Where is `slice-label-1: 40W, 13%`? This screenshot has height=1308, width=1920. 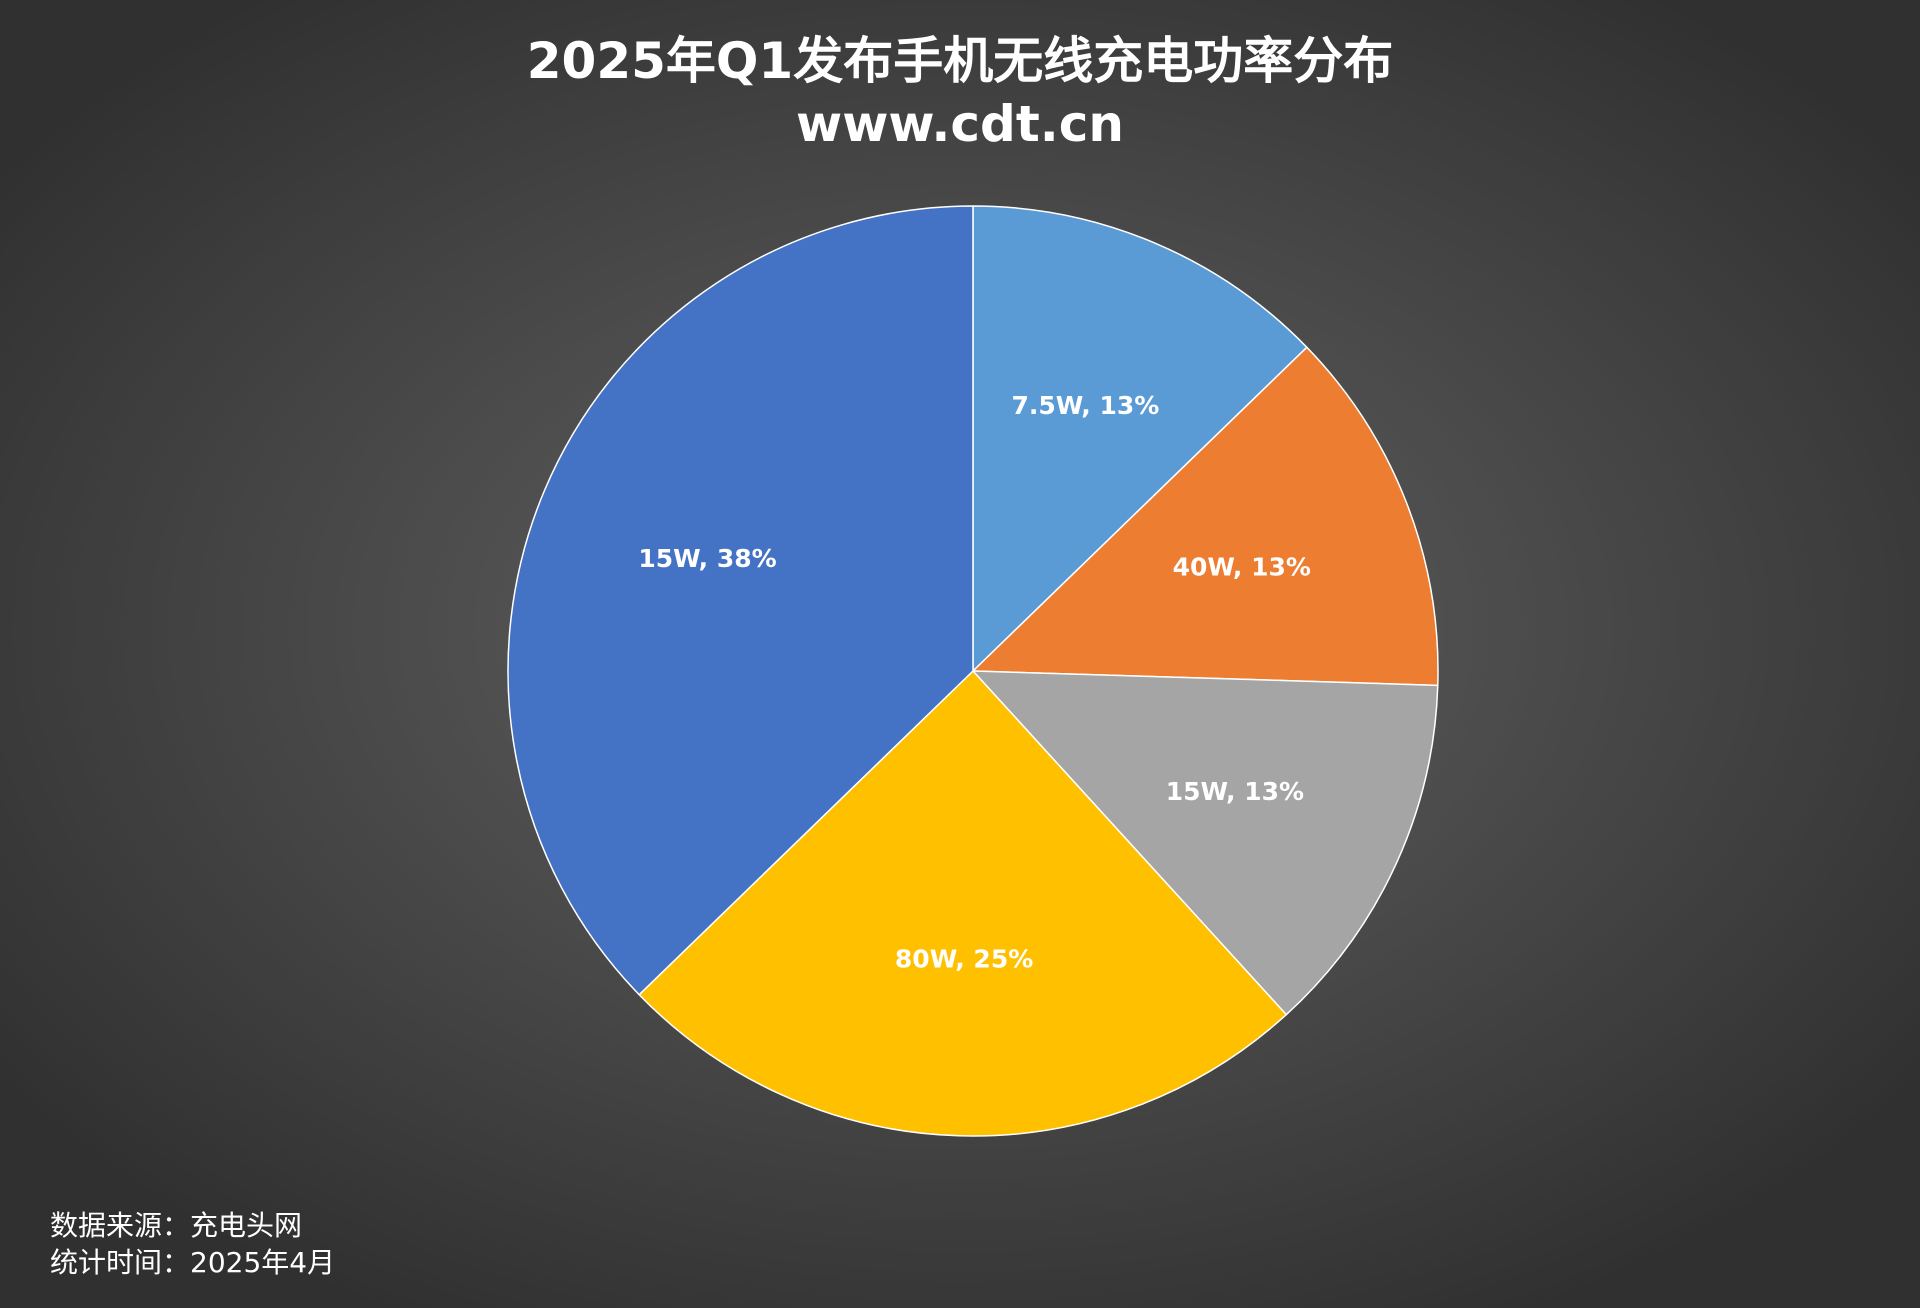 slice-label-1: 40W, 13% is located at coordinates (1242, 566).